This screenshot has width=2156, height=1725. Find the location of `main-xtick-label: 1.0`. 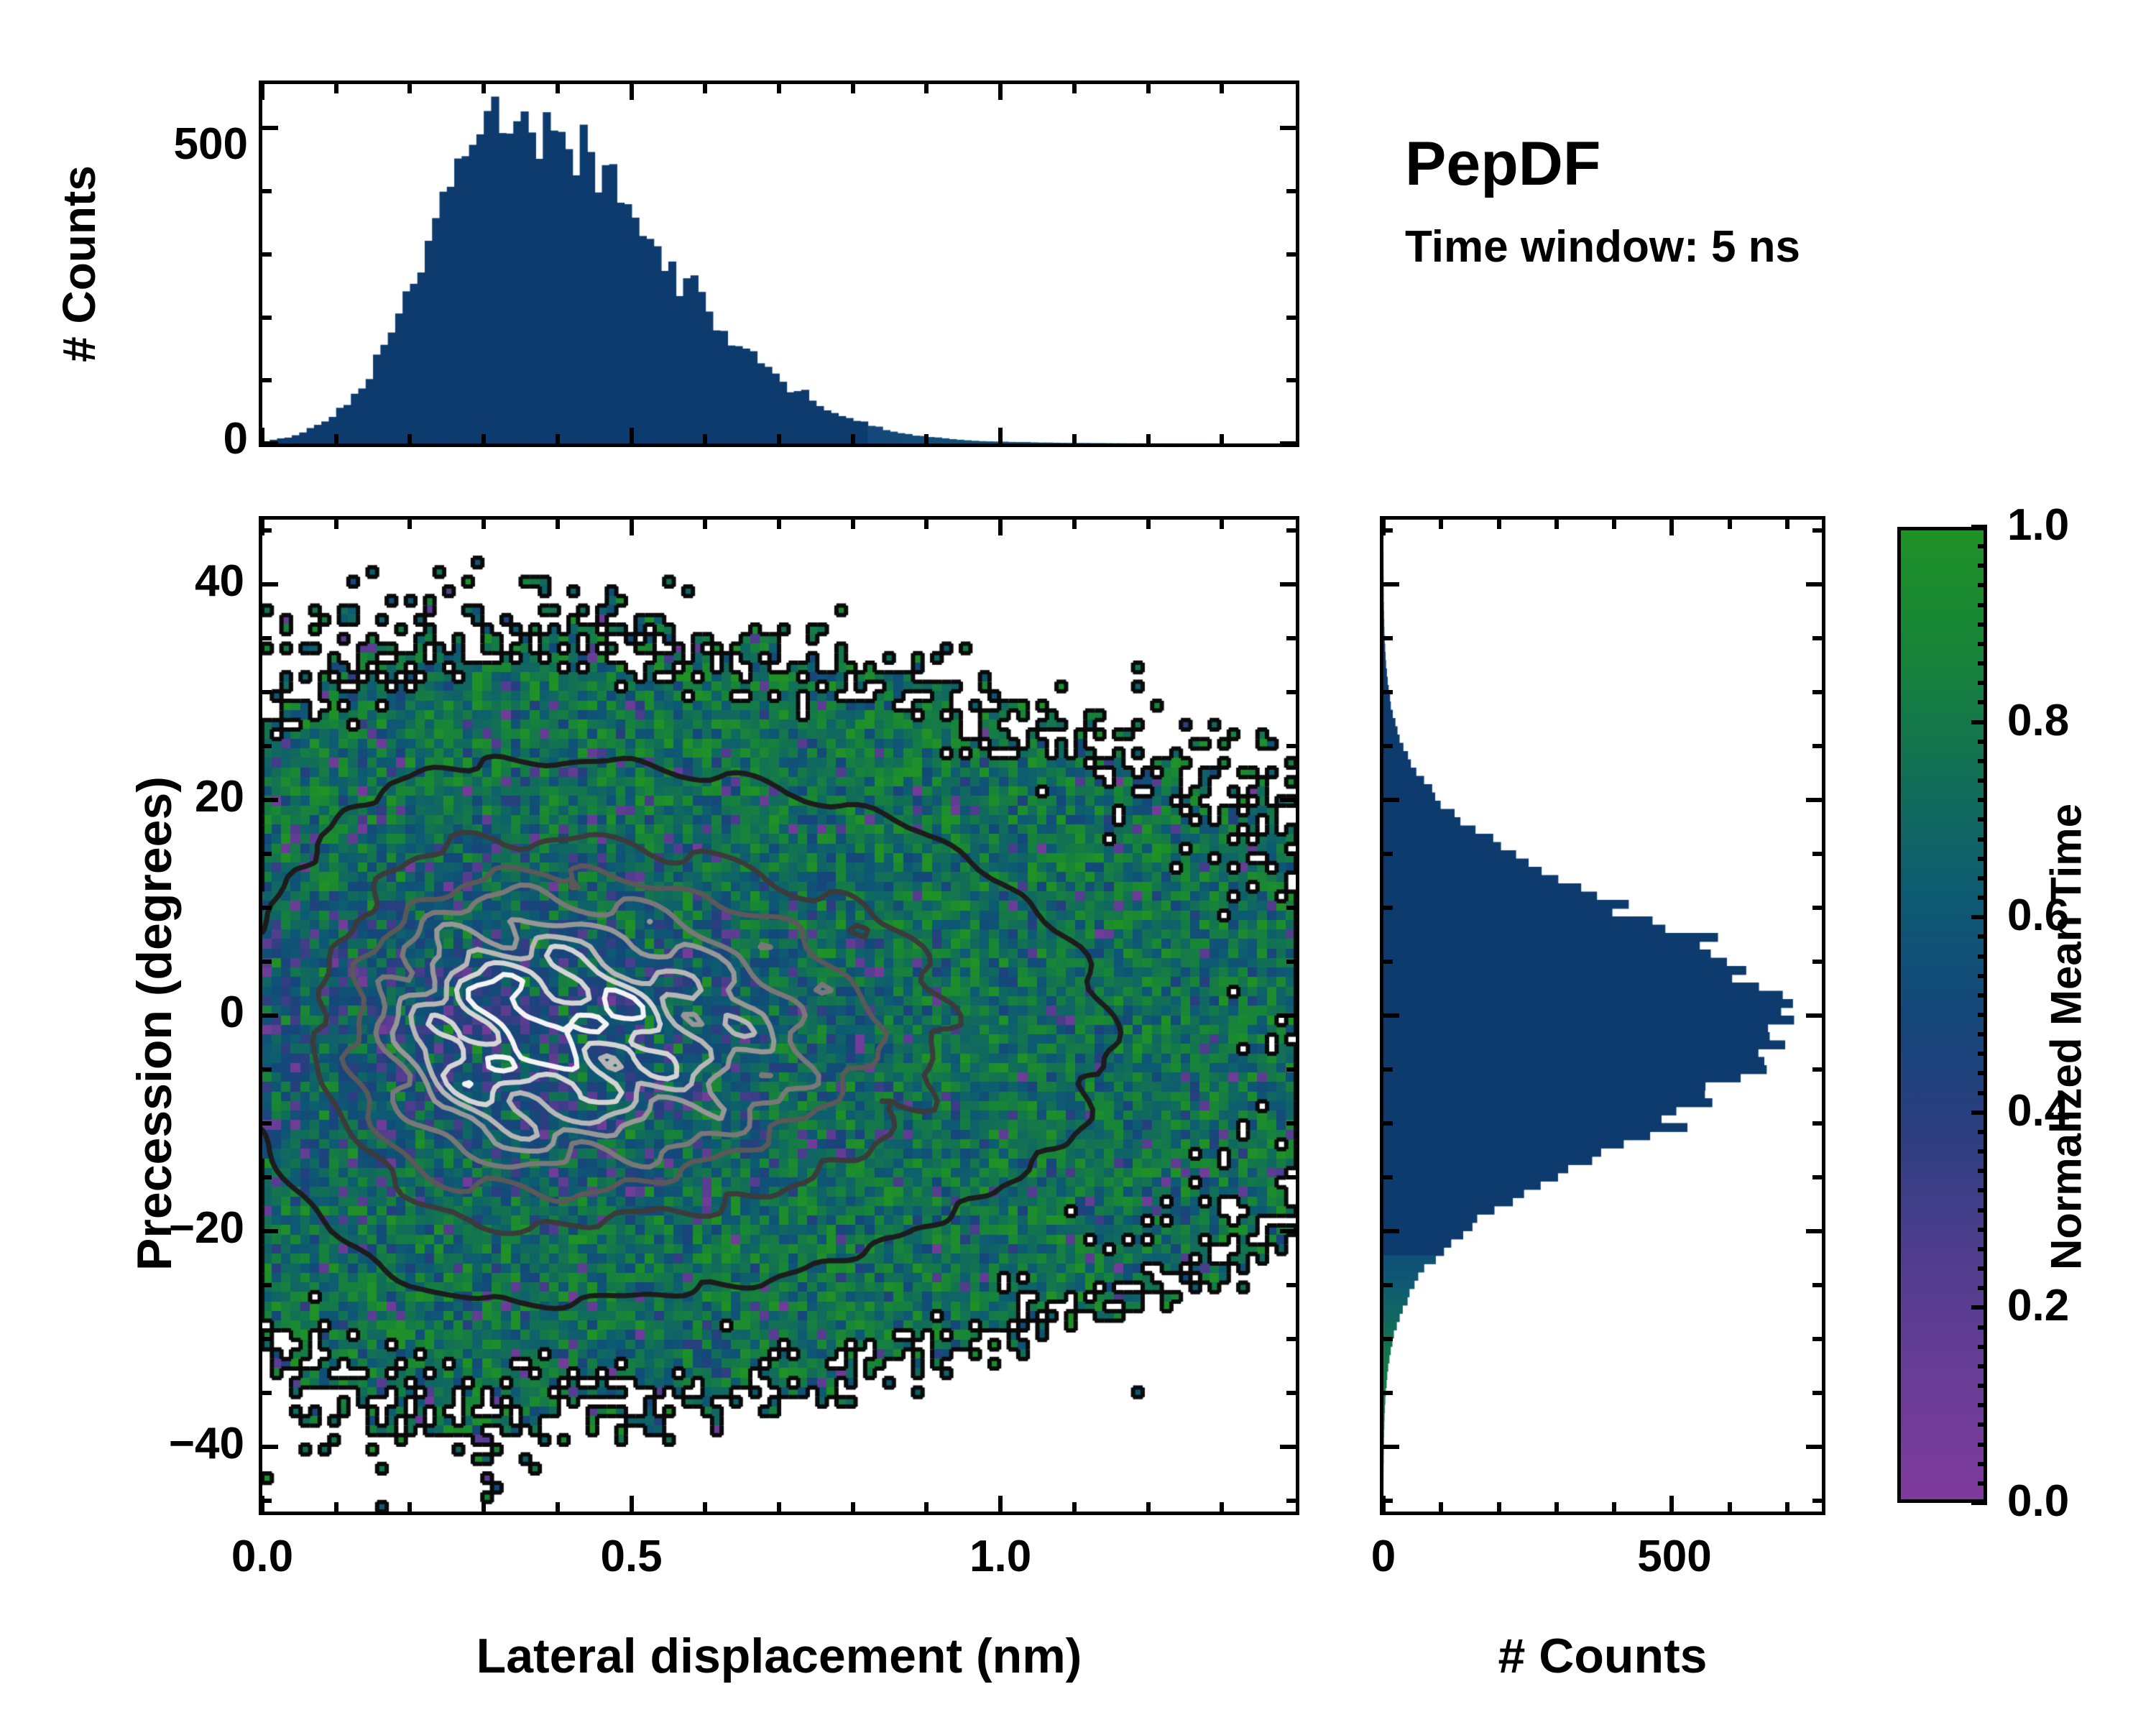

main-xtick-label: 1.0 is located at coordinates (1001, 1556).